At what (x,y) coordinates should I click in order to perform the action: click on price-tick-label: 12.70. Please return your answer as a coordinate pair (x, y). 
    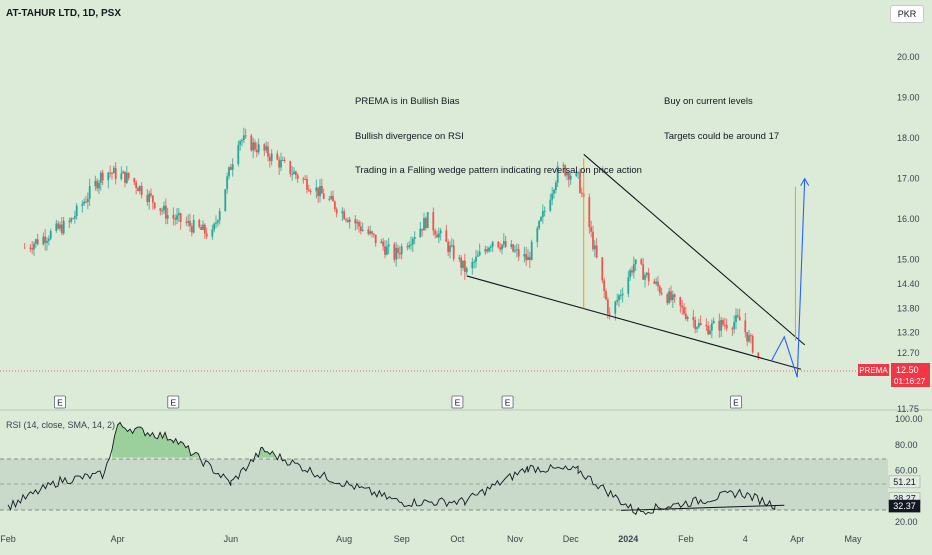
    Looking at the image, I should click on (908, 353).